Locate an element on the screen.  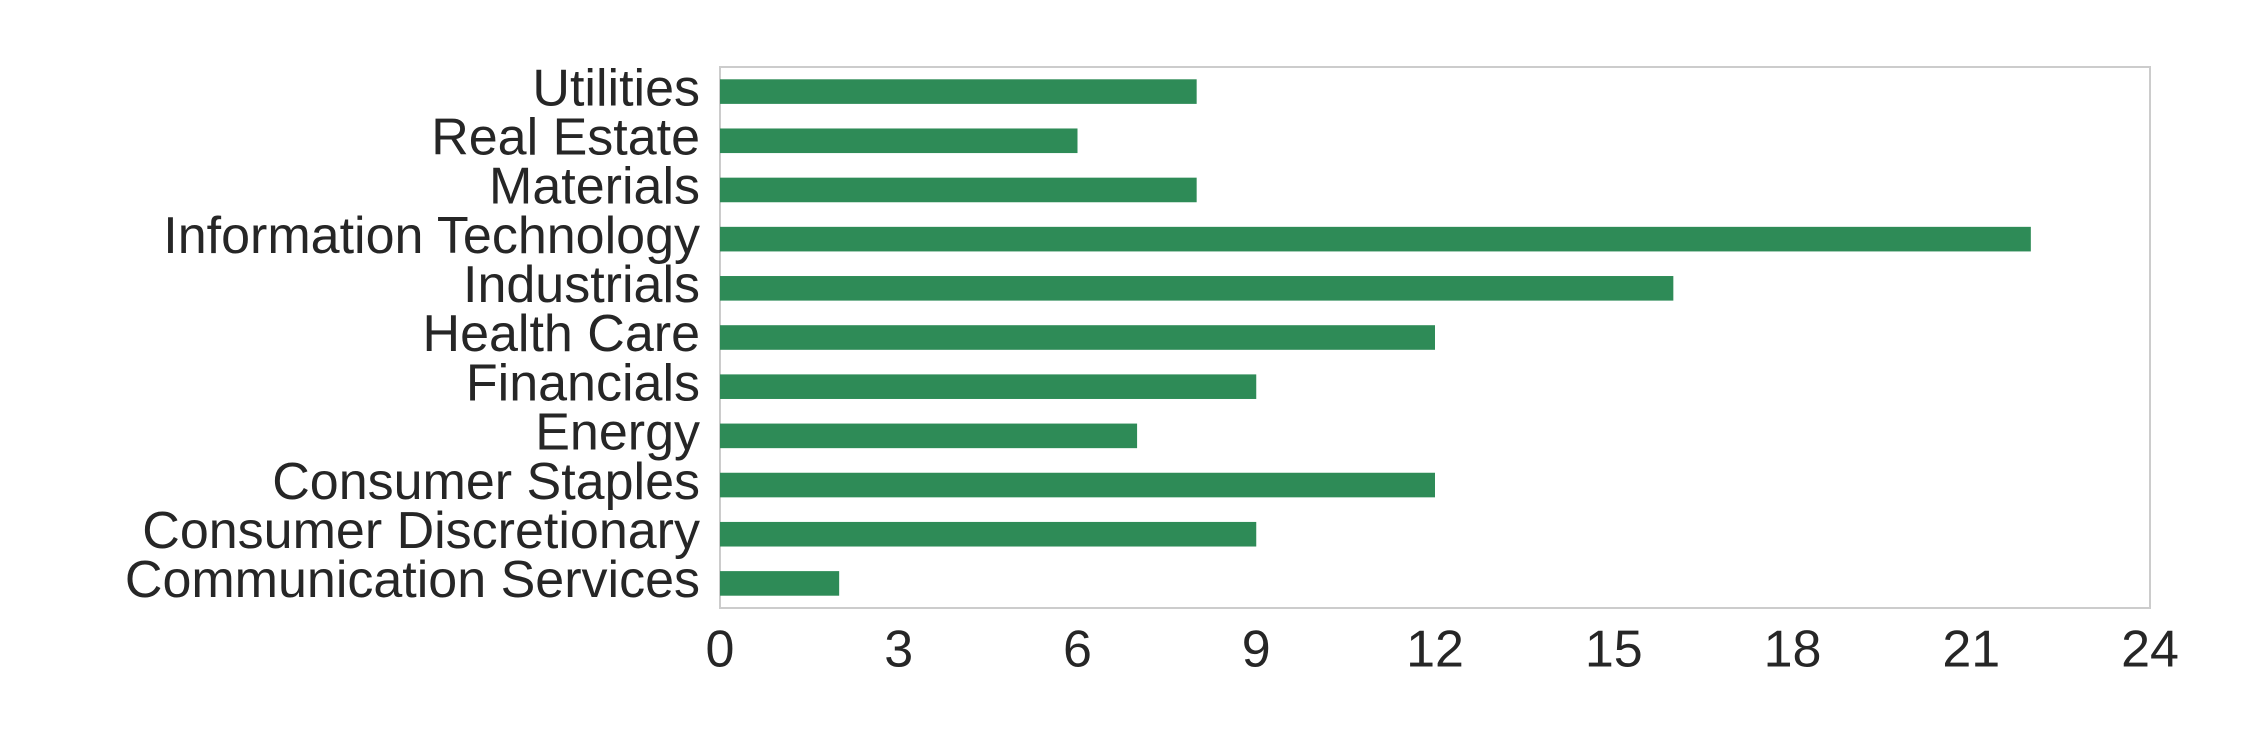
x-tick-label: 15 is located at coordinates (1614, 650).